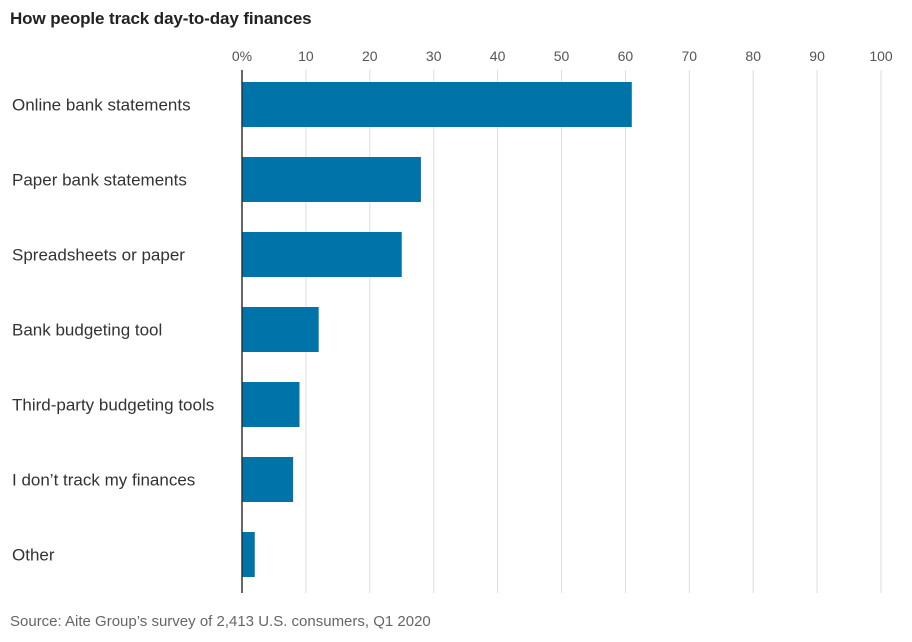  What do you see at coordinates (113, 405) in the screenshot?
I see `category-label: Third-party budgeting tools` at bounding box center [113, 405].